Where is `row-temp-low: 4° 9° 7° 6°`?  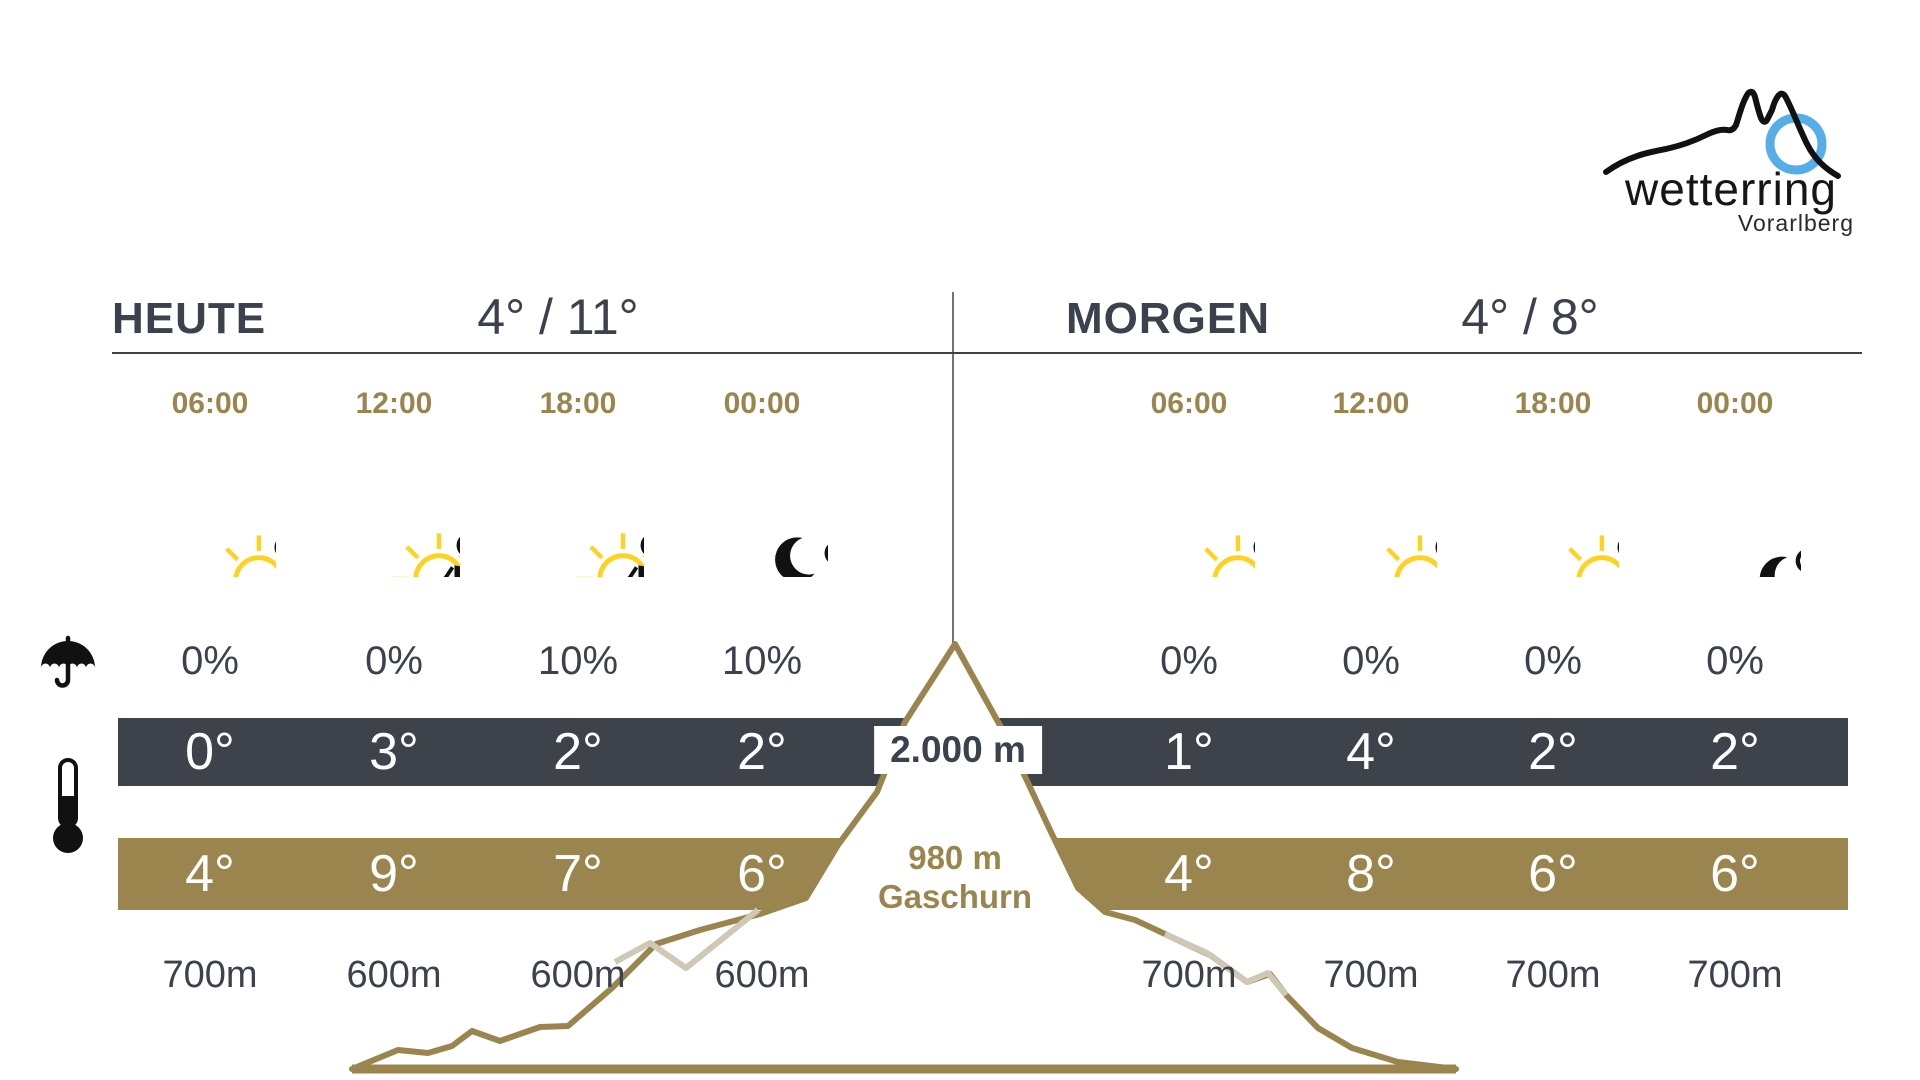
row-temp-low: 4° 9° 7° 6° is located at coordinates (486, 874).